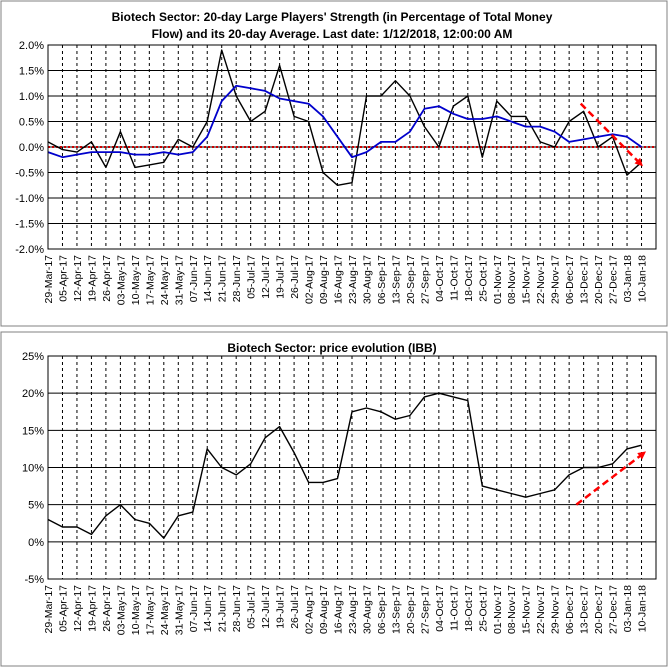 The height and width of the screenshot is (668, 669). I want to click on x-tick-label: 21-Jun-17, so click(223, 278).